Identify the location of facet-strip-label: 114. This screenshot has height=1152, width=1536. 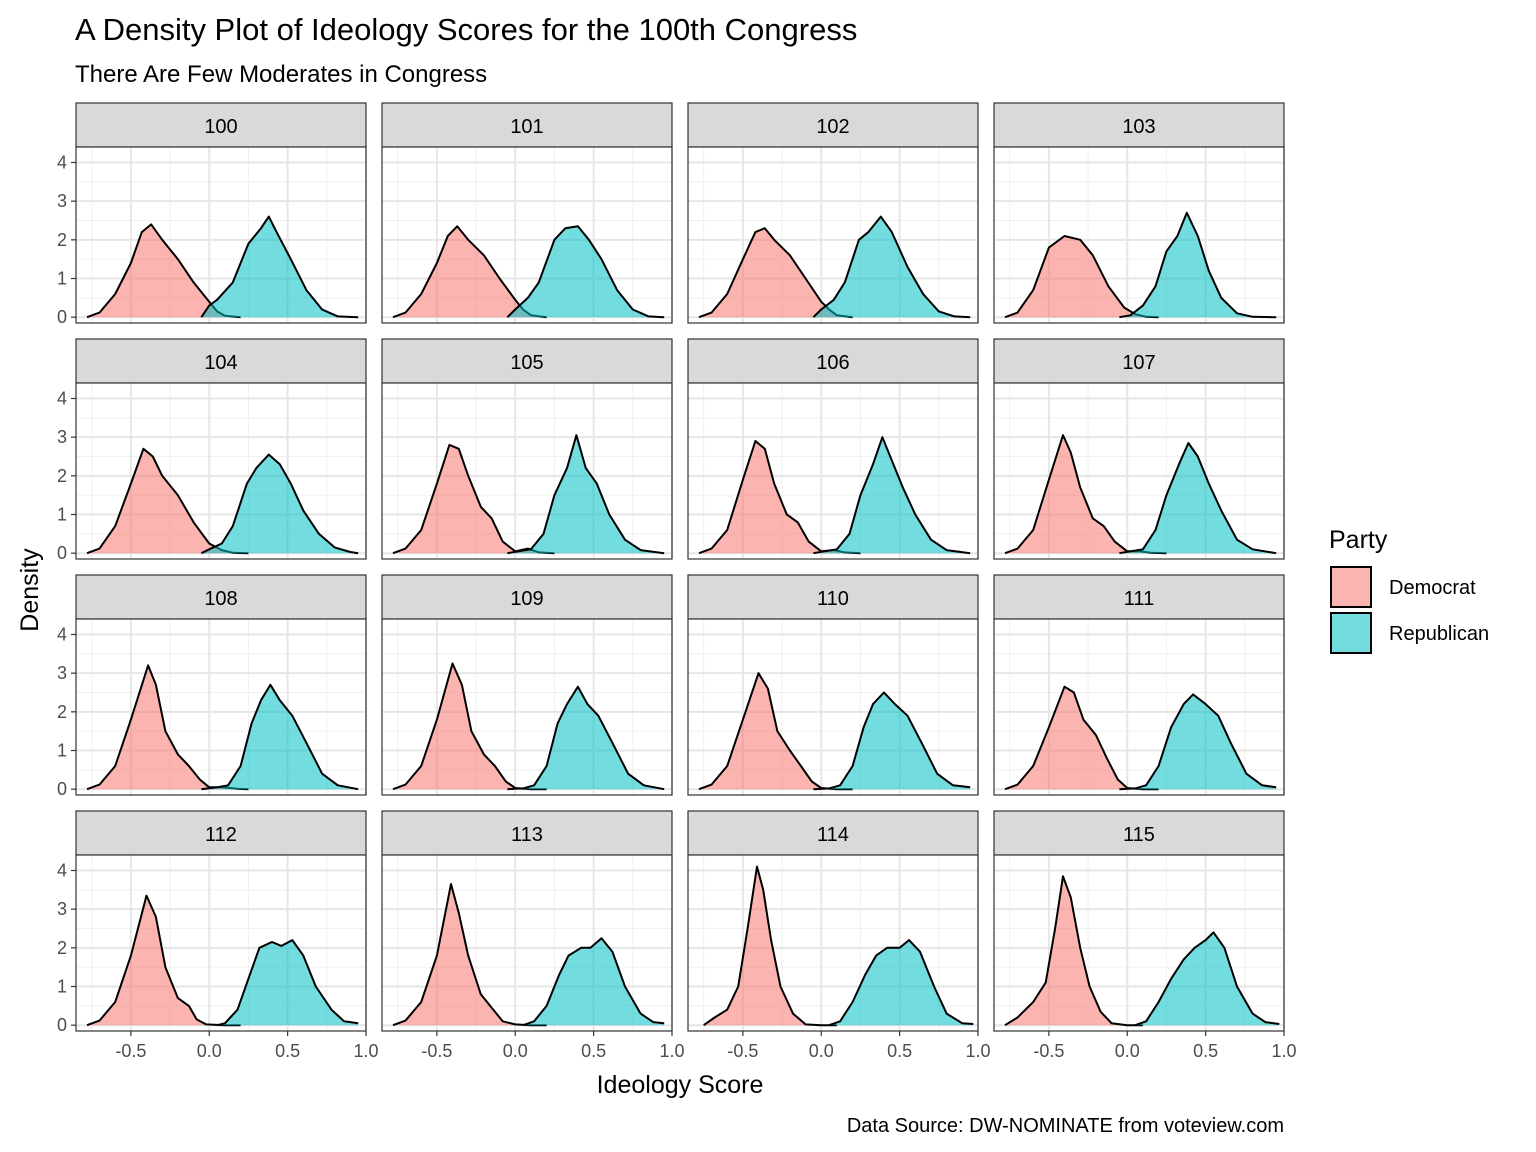
(833, 835).